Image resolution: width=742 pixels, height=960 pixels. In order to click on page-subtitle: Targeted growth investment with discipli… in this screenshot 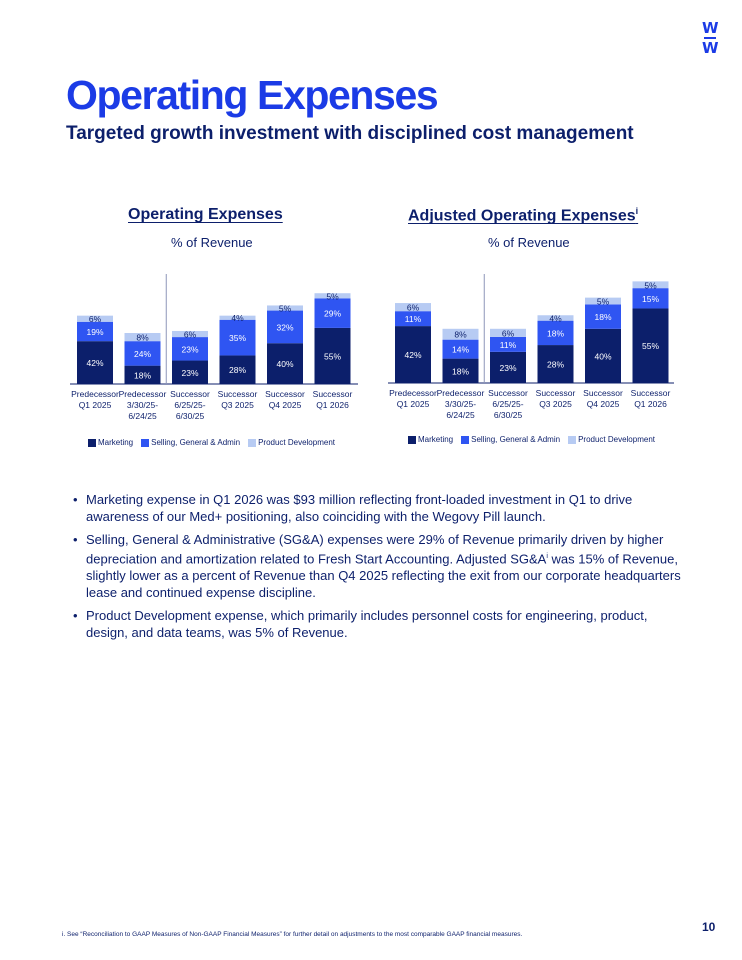, I will do `click(350, 133)`.